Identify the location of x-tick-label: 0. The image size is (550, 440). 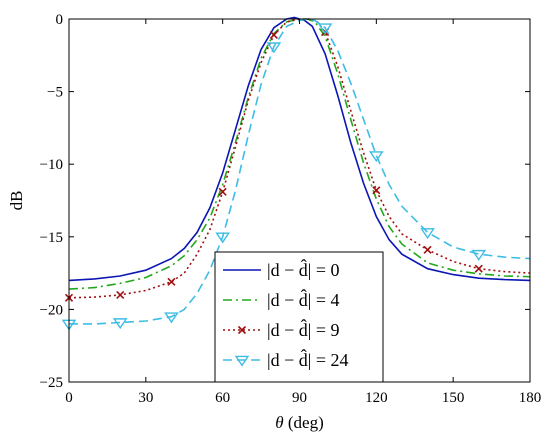
(69, 398).